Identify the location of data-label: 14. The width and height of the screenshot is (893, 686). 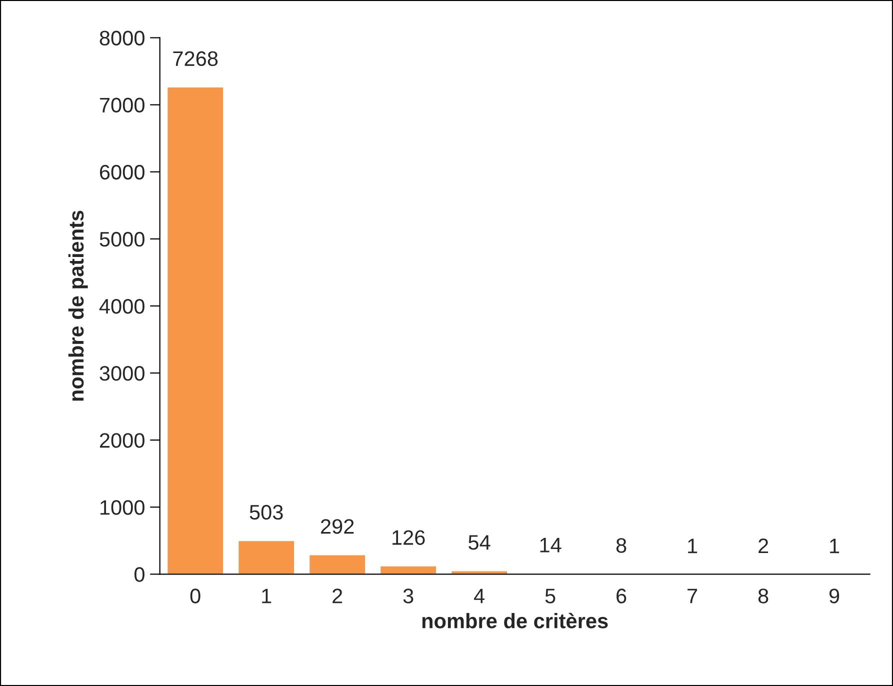
(551, 545).